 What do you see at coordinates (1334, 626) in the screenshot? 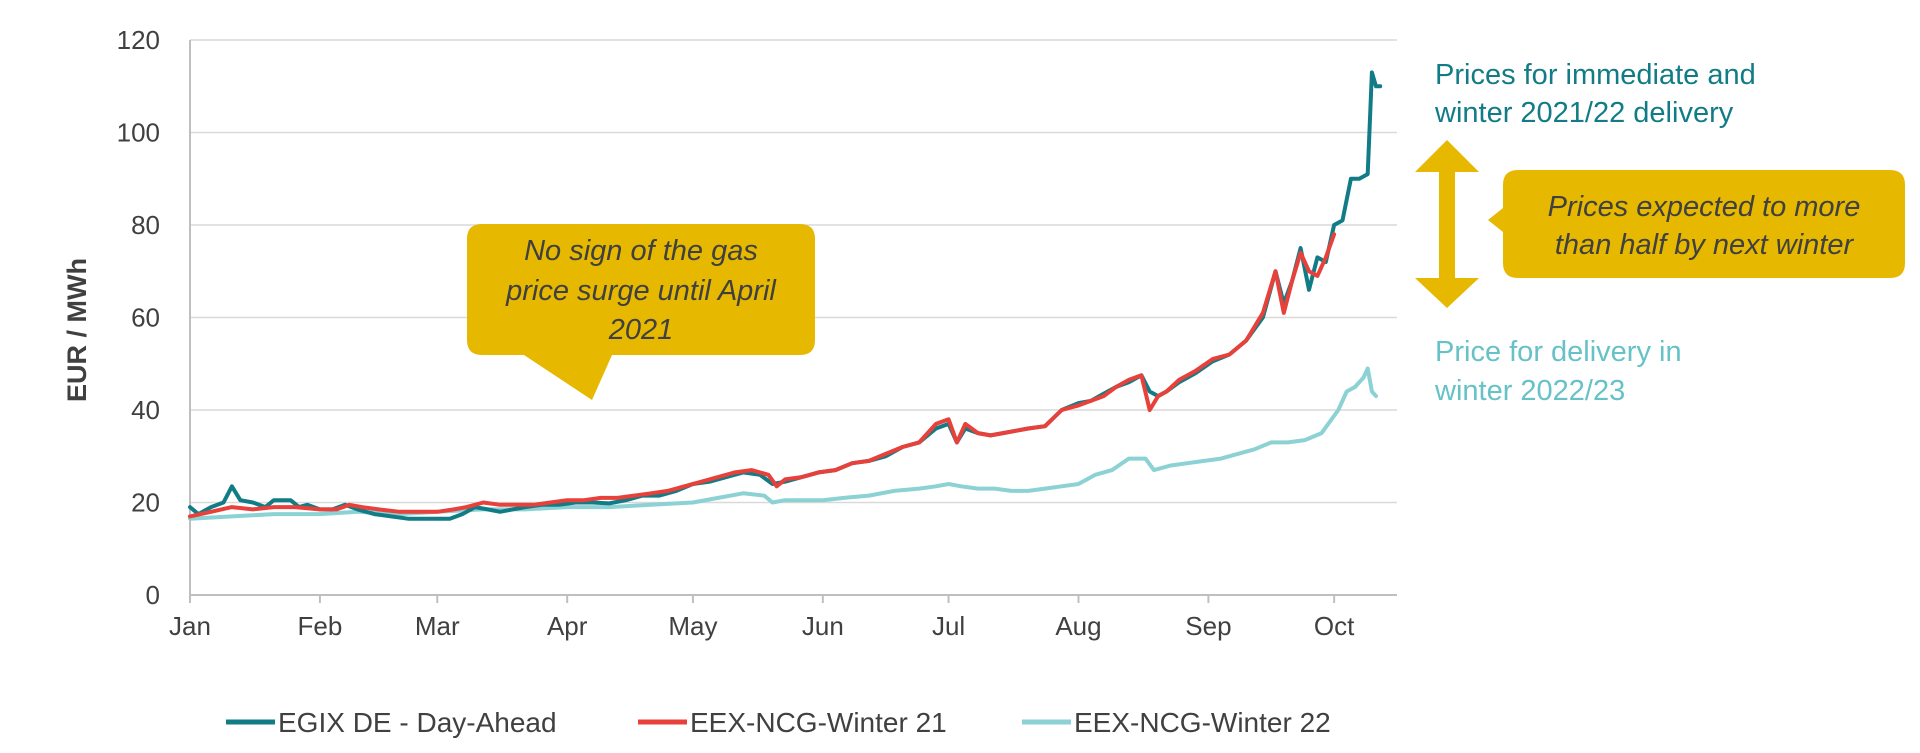
I see `x-tick-label-oct: Oct` at bounding box center [1334, 626].